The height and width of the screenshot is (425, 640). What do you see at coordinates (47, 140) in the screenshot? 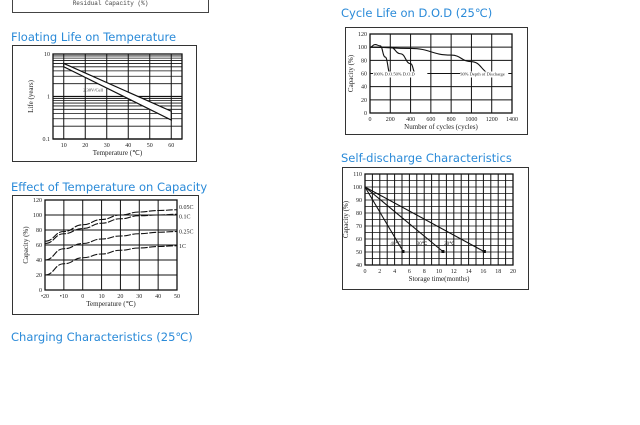
I see `y-tick-label: 0.1` at bounding box center [47, 140].